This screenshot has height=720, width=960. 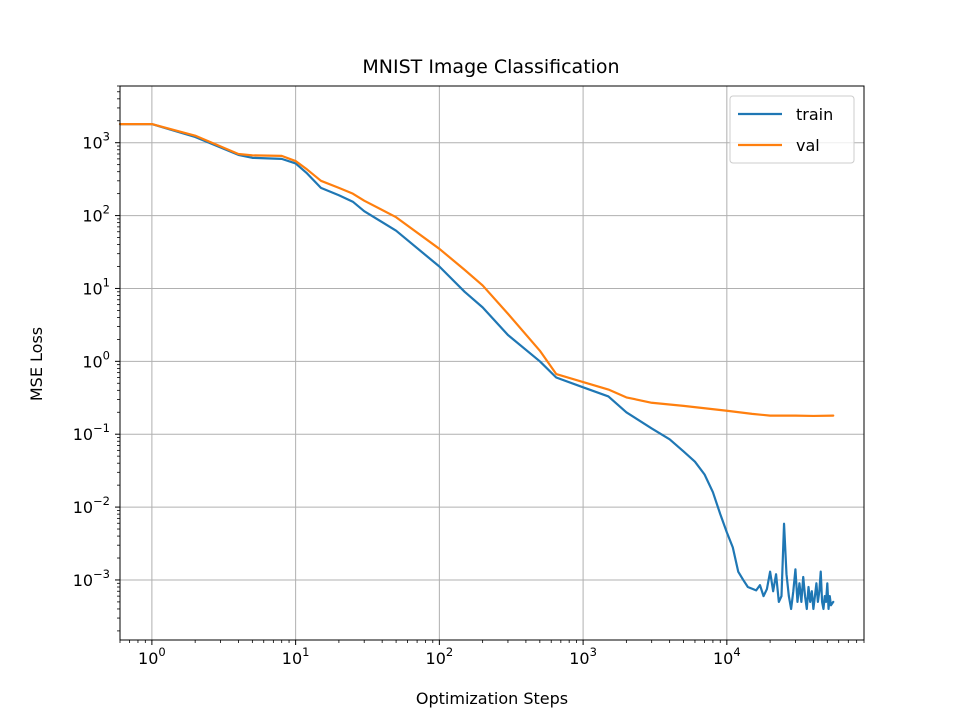 What do you see at coordinates (96, 214) in the screenshot?
I see `y-tick-label: 10²` at bounding box center [96, 214].